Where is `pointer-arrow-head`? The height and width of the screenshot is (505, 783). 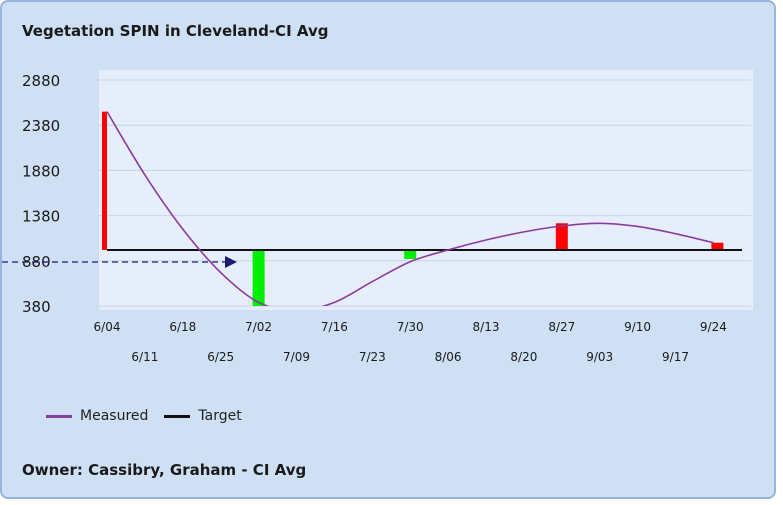
pointer-arrow-head is located at coordinates (231, 262).